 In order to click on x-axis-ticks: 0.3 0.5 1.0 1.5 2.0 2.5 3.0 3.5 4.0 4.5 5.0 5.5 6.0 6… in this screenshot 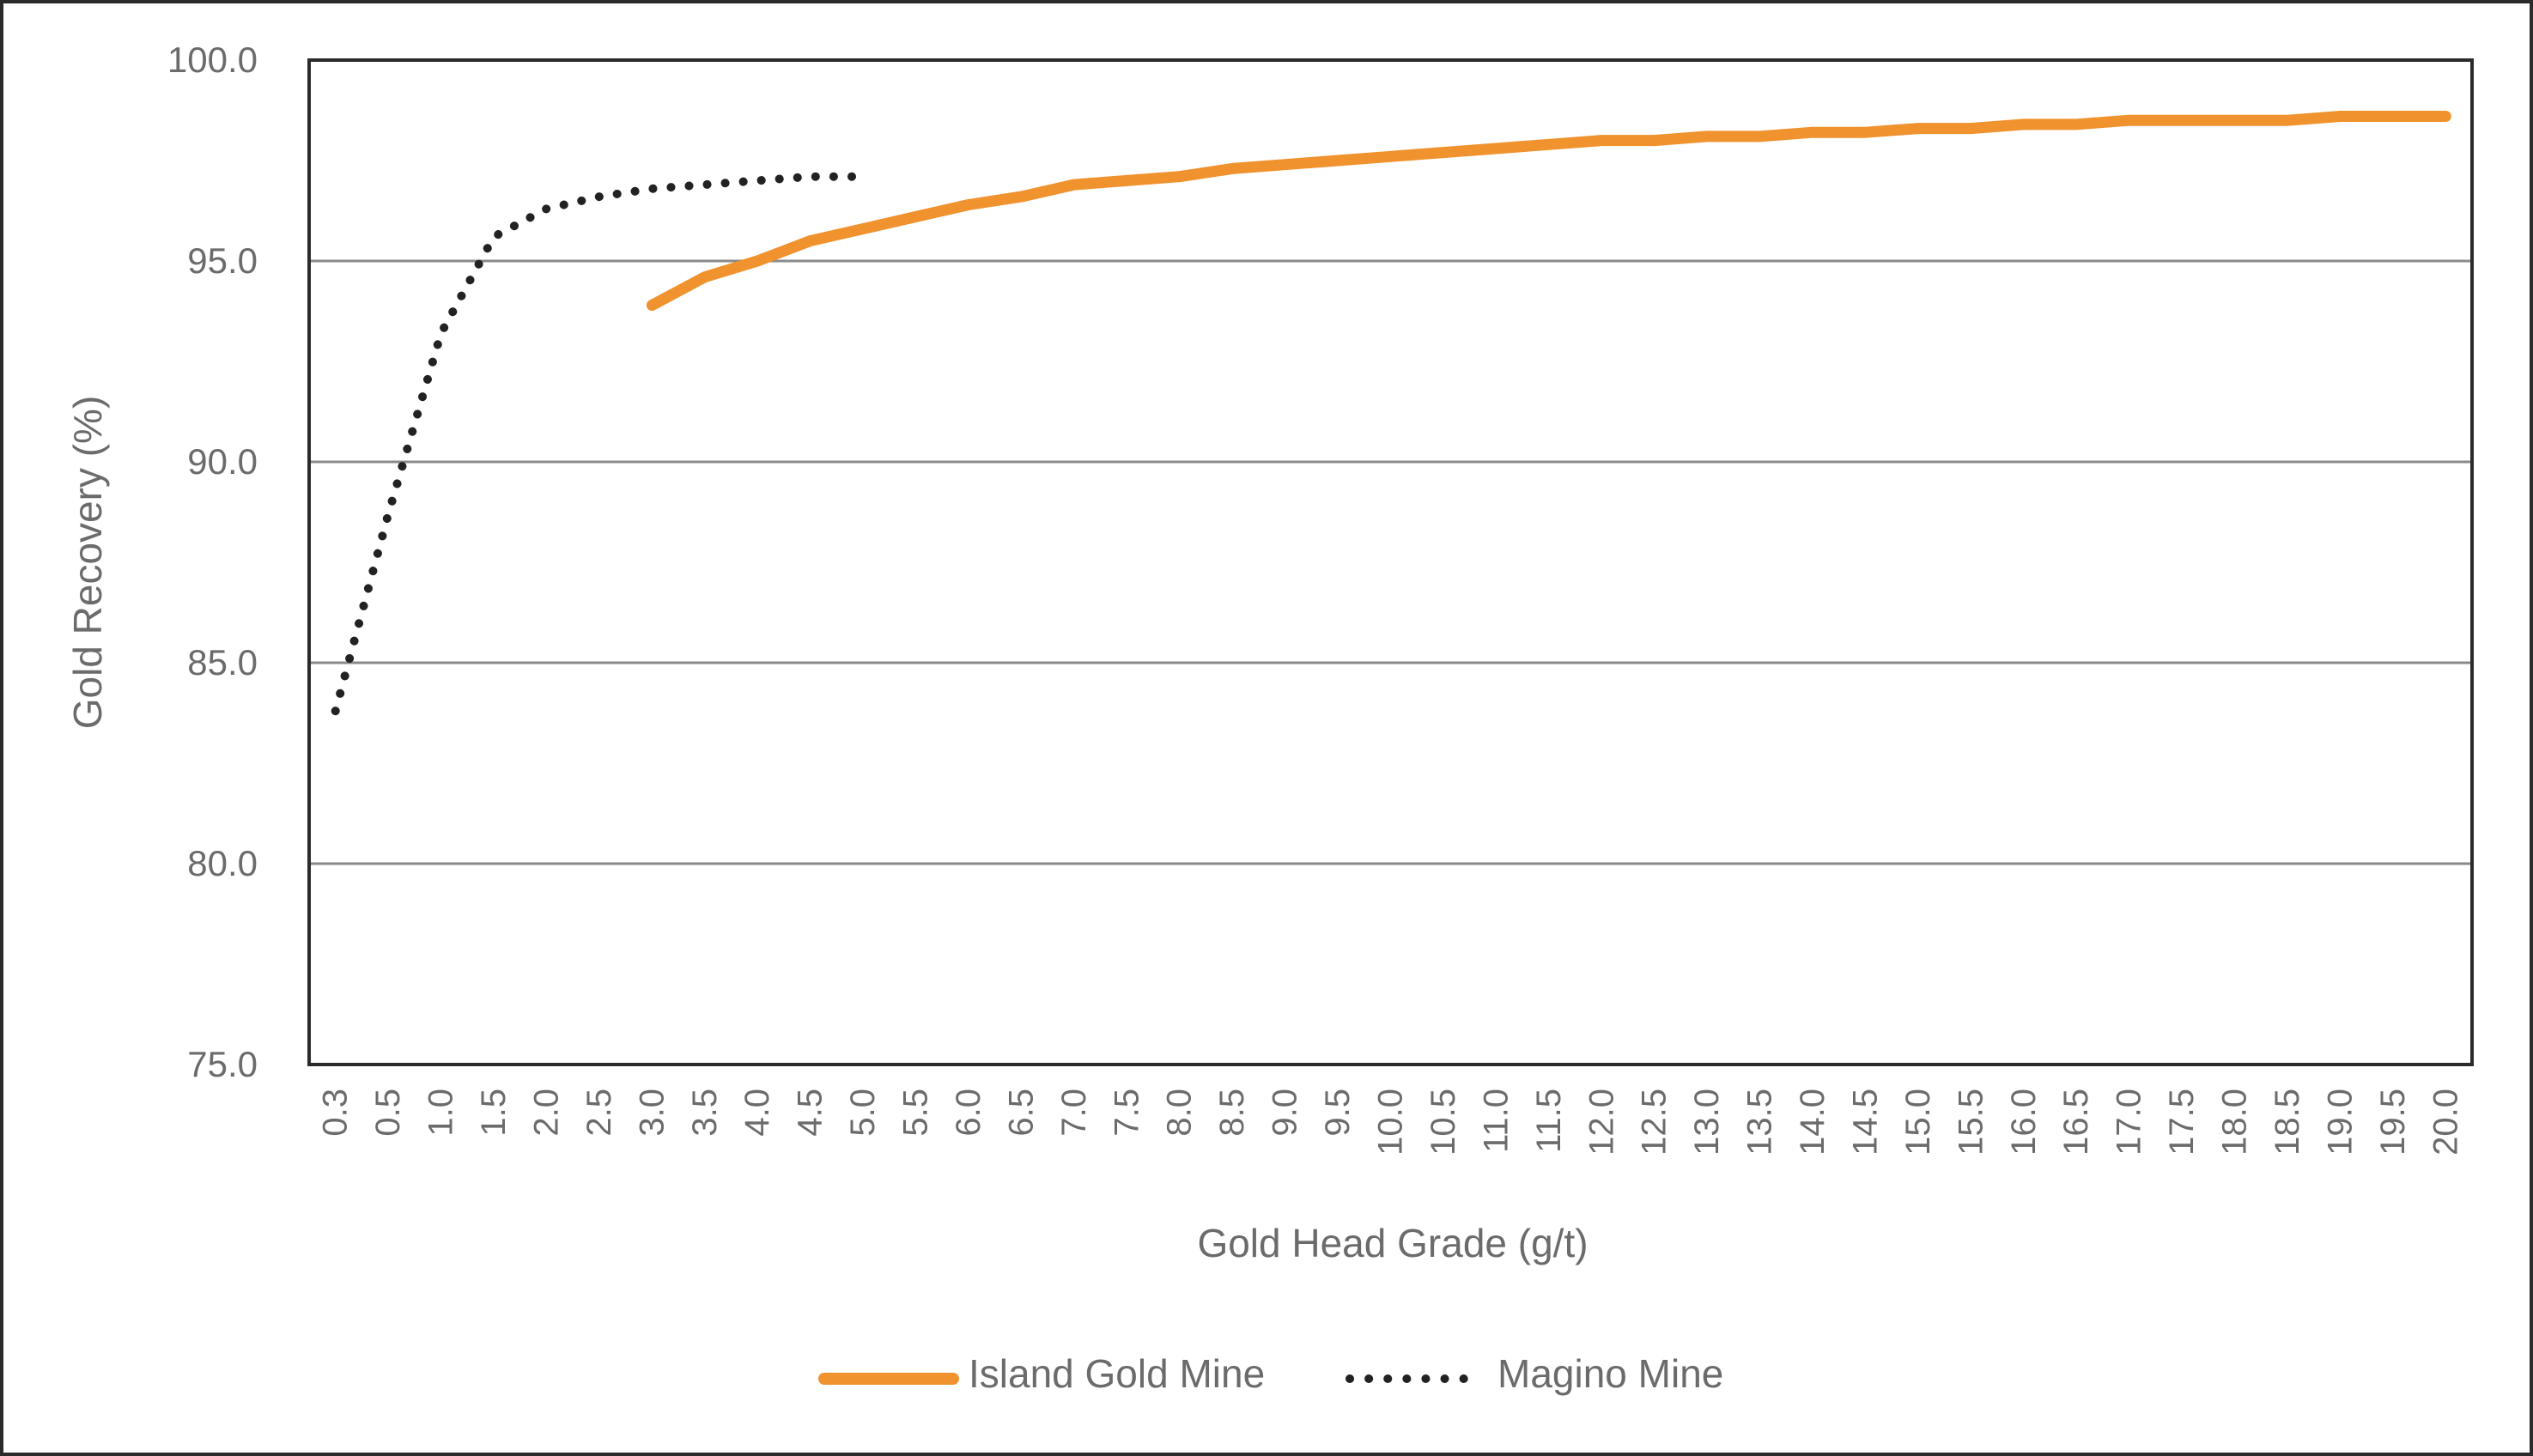, I will do `click(1391, 1122)`.